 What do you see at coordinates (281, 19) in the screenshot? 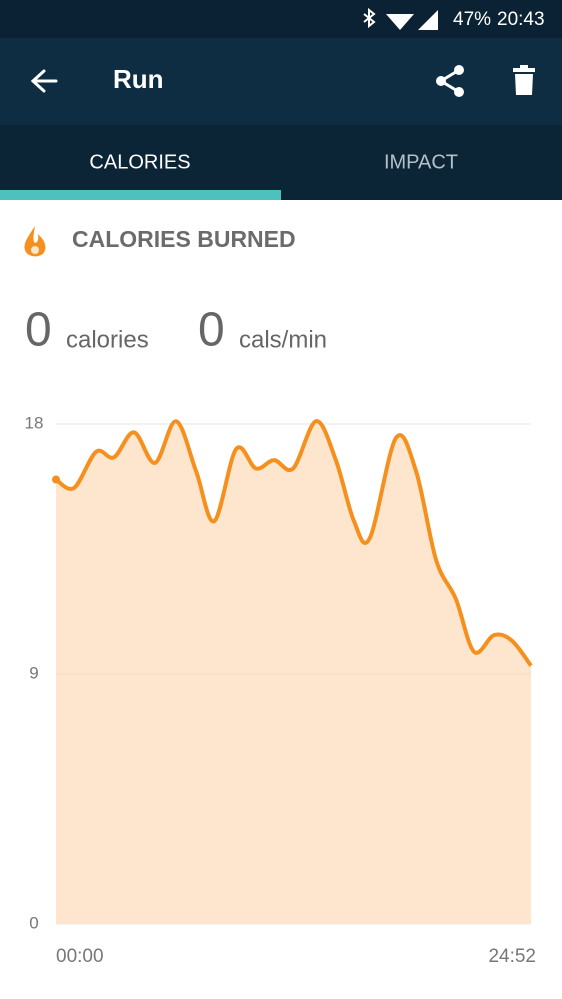
I see `status-bar` at bounding box center [281, 19].